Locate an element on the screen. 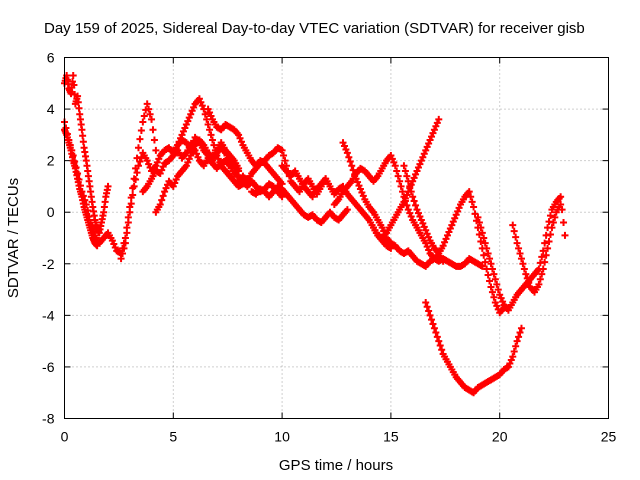 This screenshot has height=480, width=640. x-tick-label: 20 is located at coordinates (500, 437).